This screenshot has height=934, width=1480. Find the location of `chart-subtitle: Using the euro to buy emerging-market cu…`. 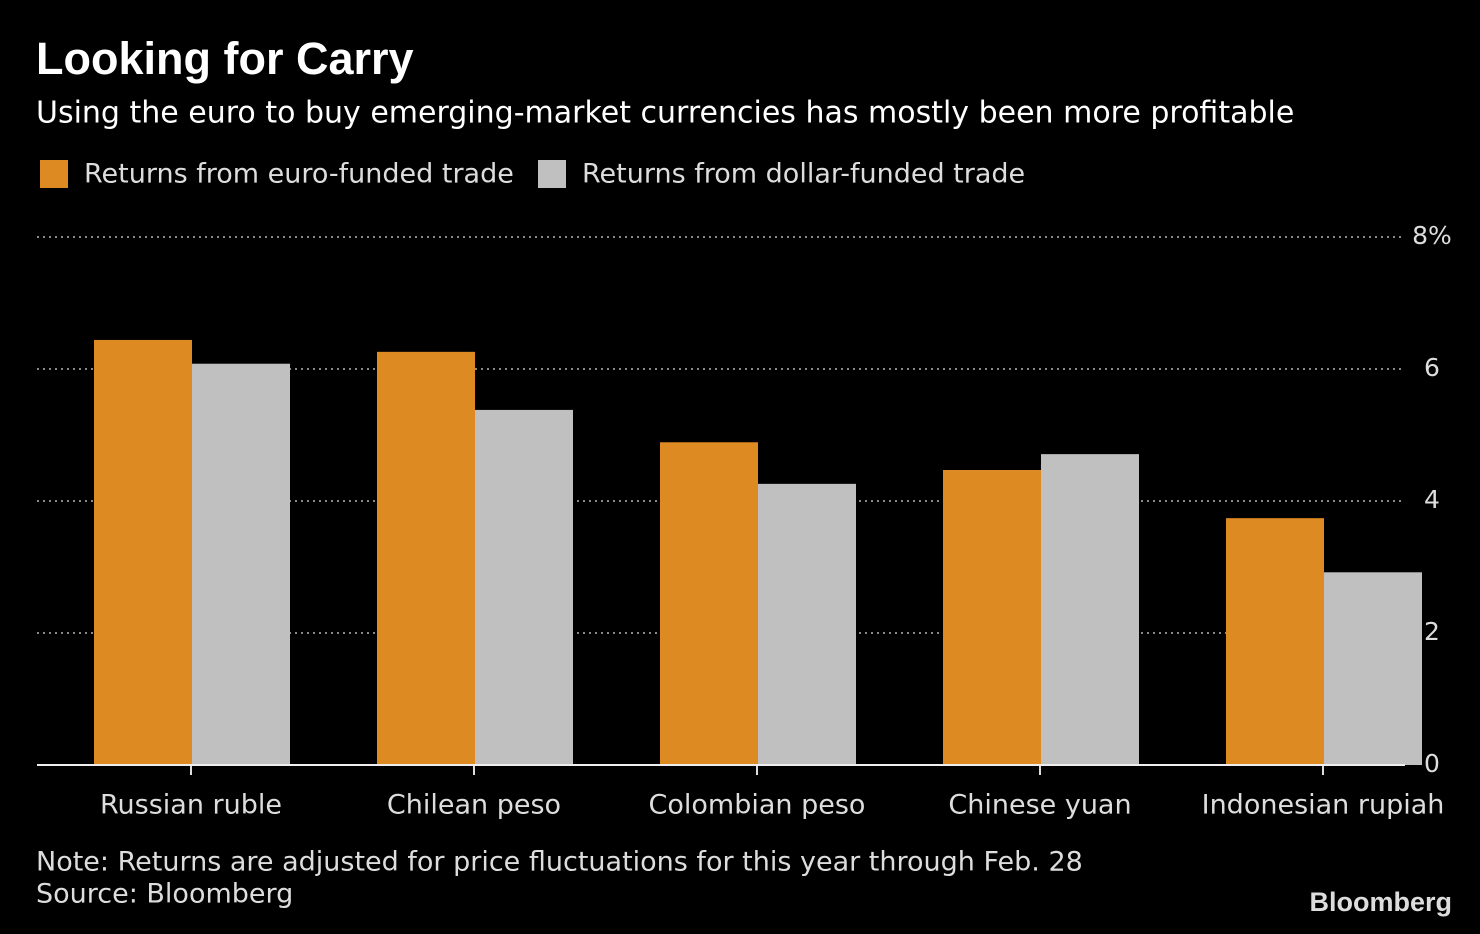

chart-subtitle: Using the euro to buy emerging-market cu… is located at coordinates (665, 113).